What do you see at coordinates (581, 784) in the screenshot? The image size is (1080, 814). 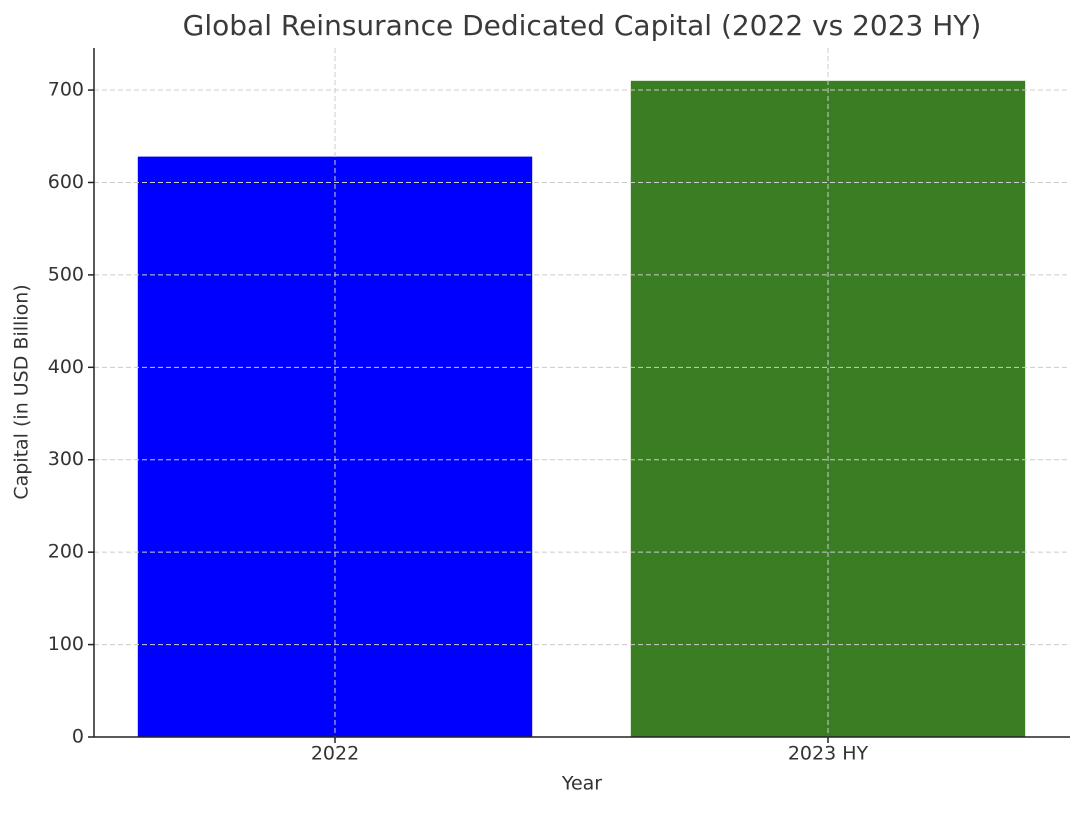 I see `x-axis-label: Year` at bounding box center [581, 784].